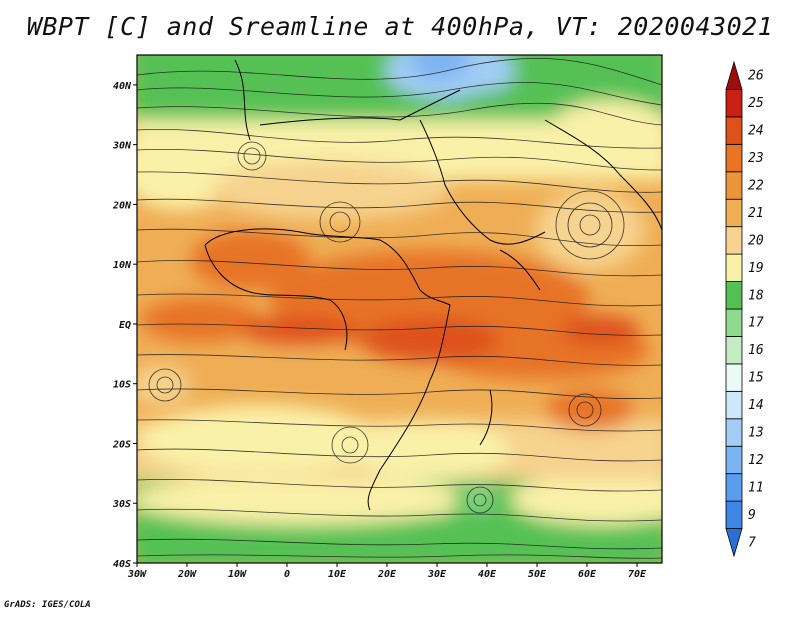 The image size is (800, 618). I want to click on x-tick-label: 10W, so click(237, 574).